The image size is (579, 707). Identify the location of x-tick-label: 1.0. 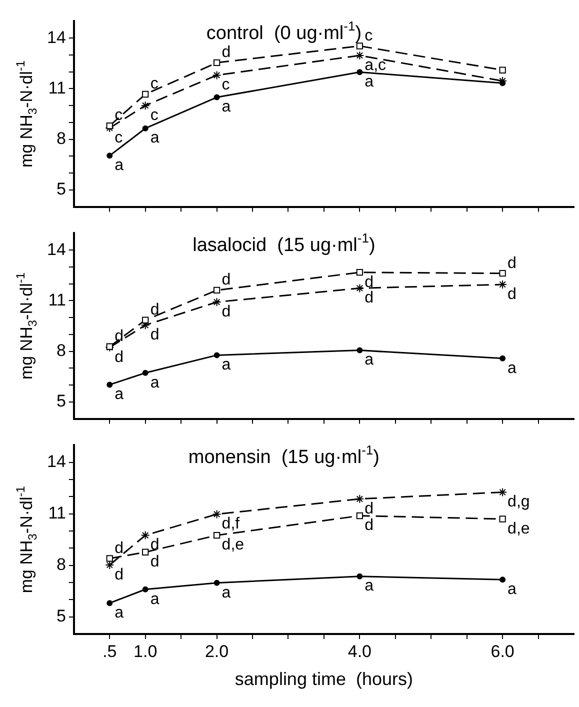
(146, 651).